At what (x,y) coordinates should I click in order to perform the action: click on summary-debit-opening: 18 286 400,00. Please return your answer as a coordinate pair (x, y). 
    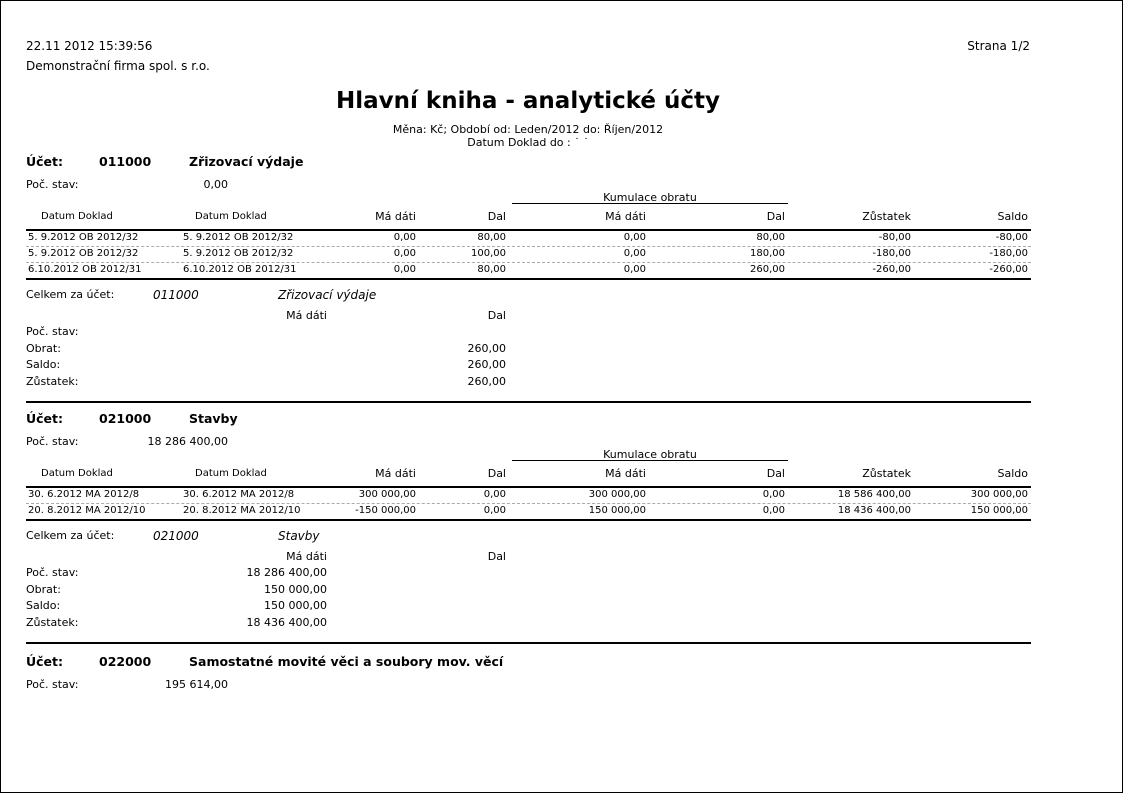
    Looking at the image, I should click on (286, 572).